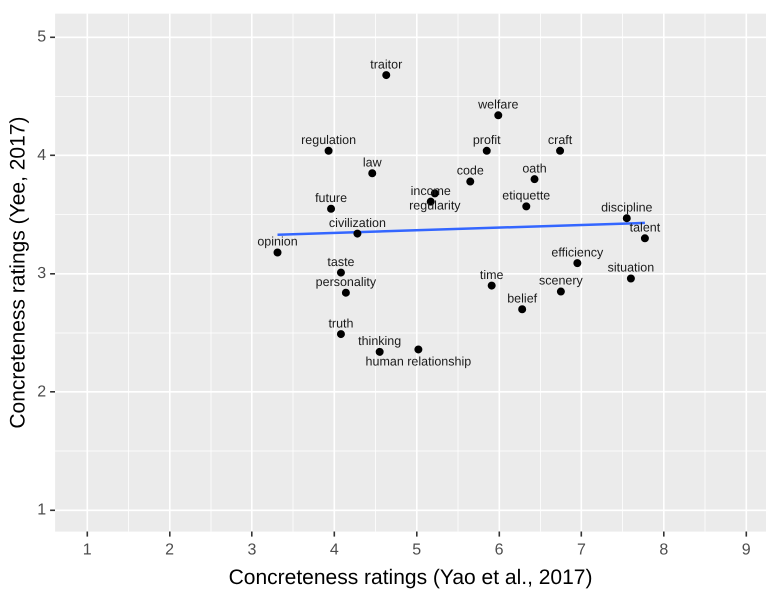 The height and width of the screenshot is (595, 771). I want to click on annotation: scenery, so click(561, 281).